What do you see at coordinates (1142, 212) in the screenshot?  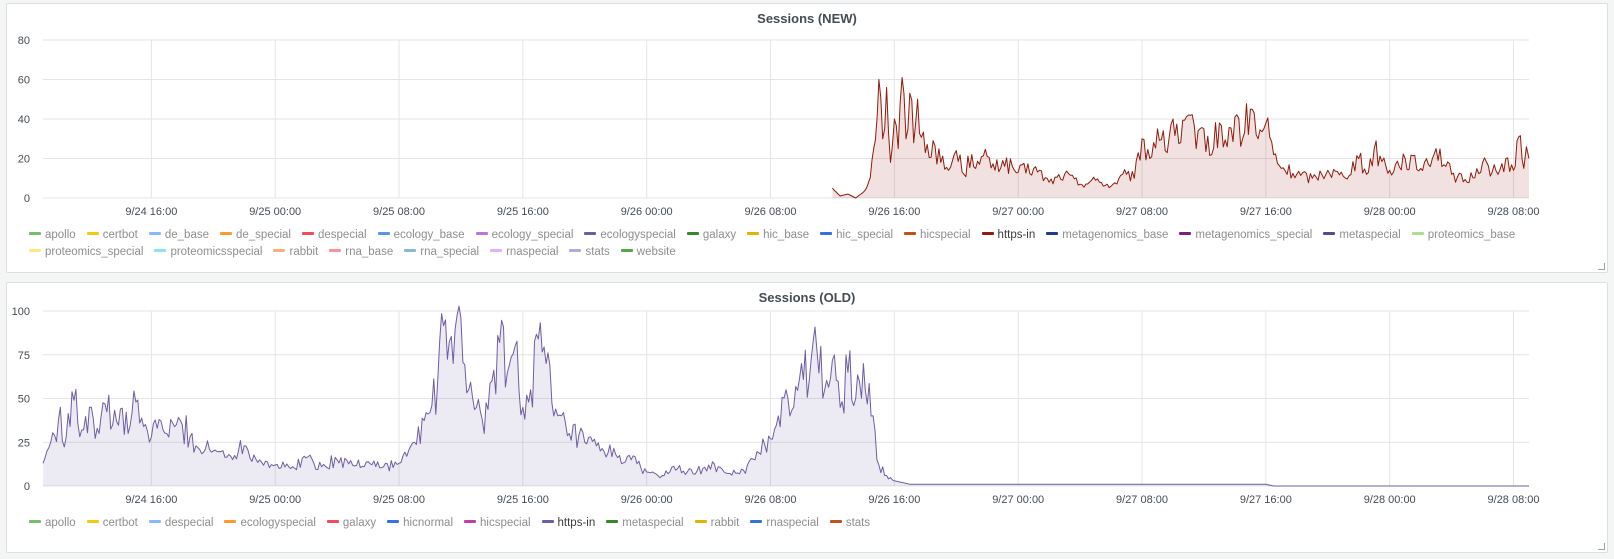 I see `x-tick-label: 9/27 08:00` at bounding box center [1142, 212].